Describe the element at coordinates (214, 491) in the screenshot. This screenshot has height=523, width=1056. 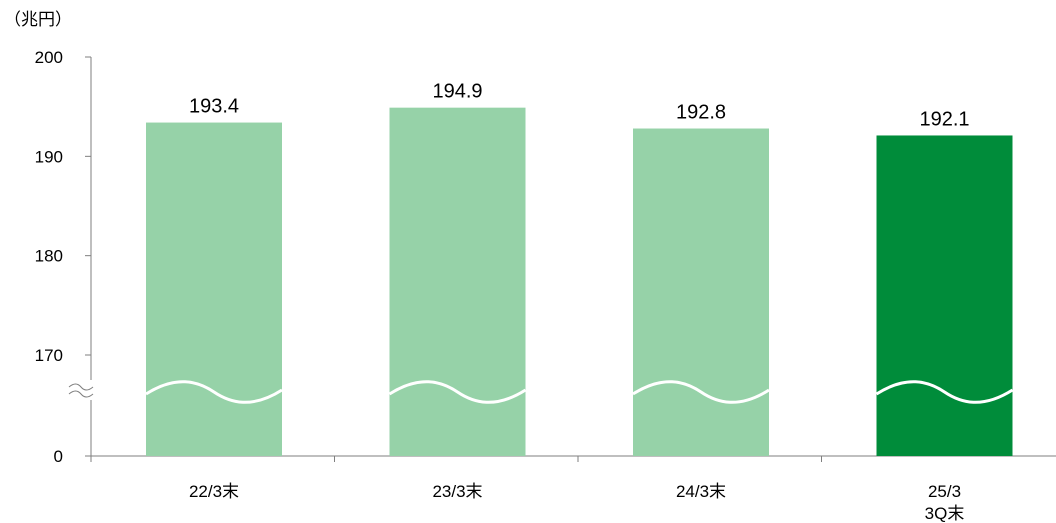
I see `x-category-label: 22/3末` at that location.